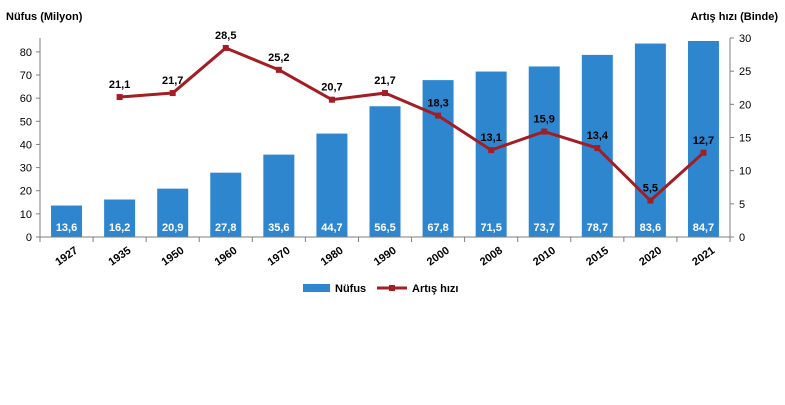  I want to click on growth-rate-label: 18,3, so click(437, 104).